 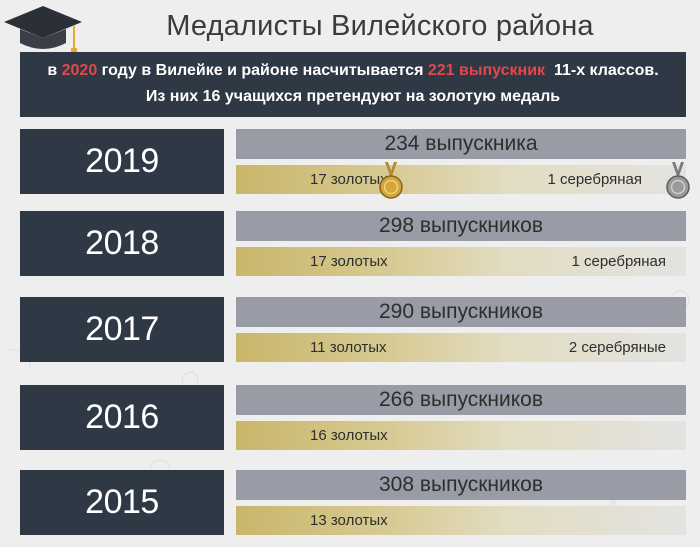 I want to click on gold-medals-count: 11 золотых, so click(x=348, y=347).